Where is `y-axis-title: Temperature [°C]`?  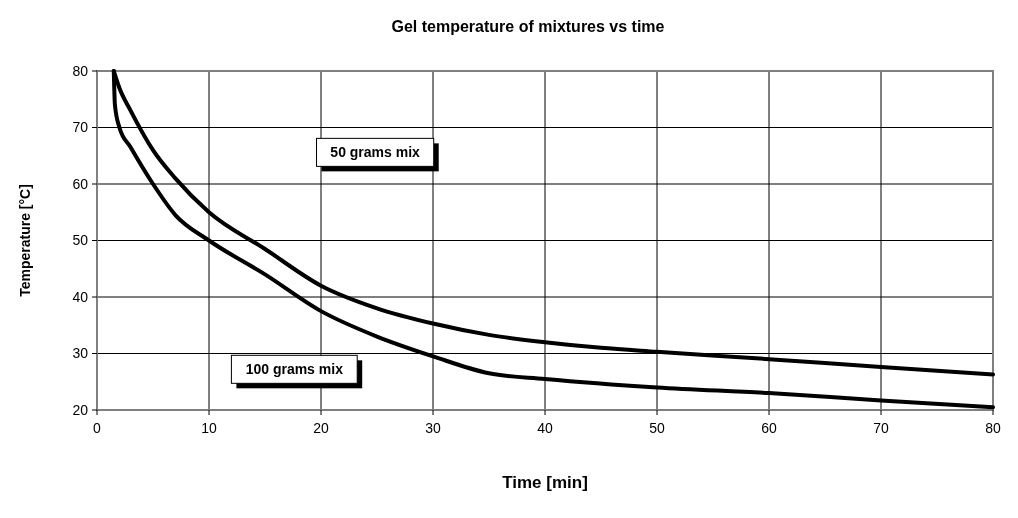
y-axis-title: Temperature [°C] is located at coordinates (25, 240).